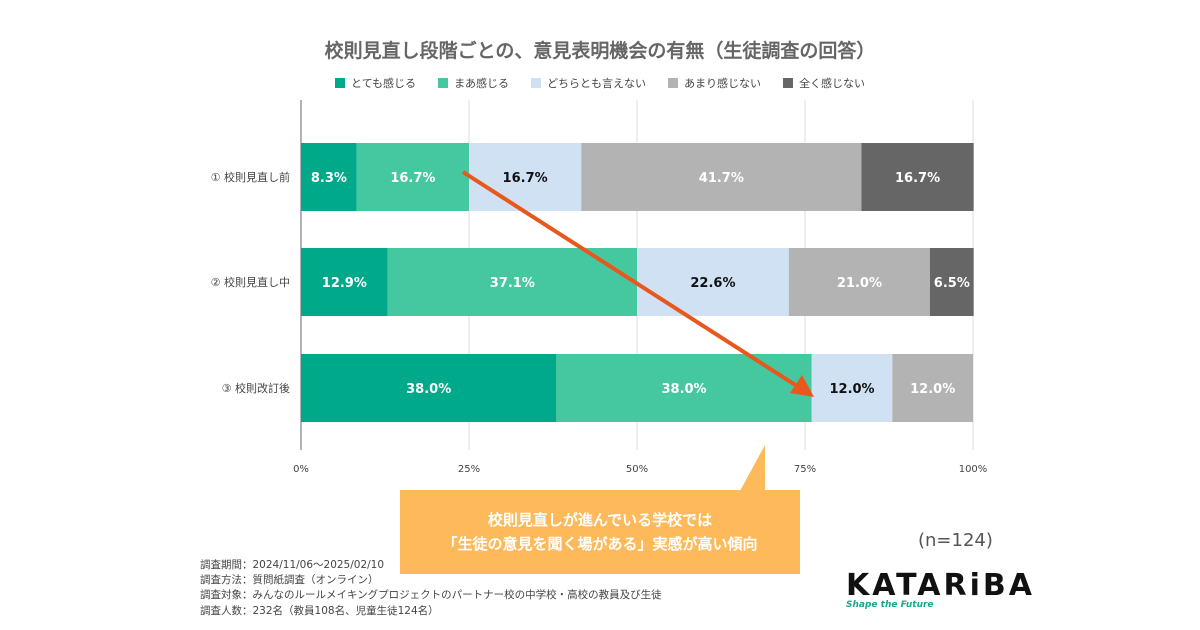 This screenshot has width=1200, height=630. I want to click on data-label: 8.3%, so click(329, 178).